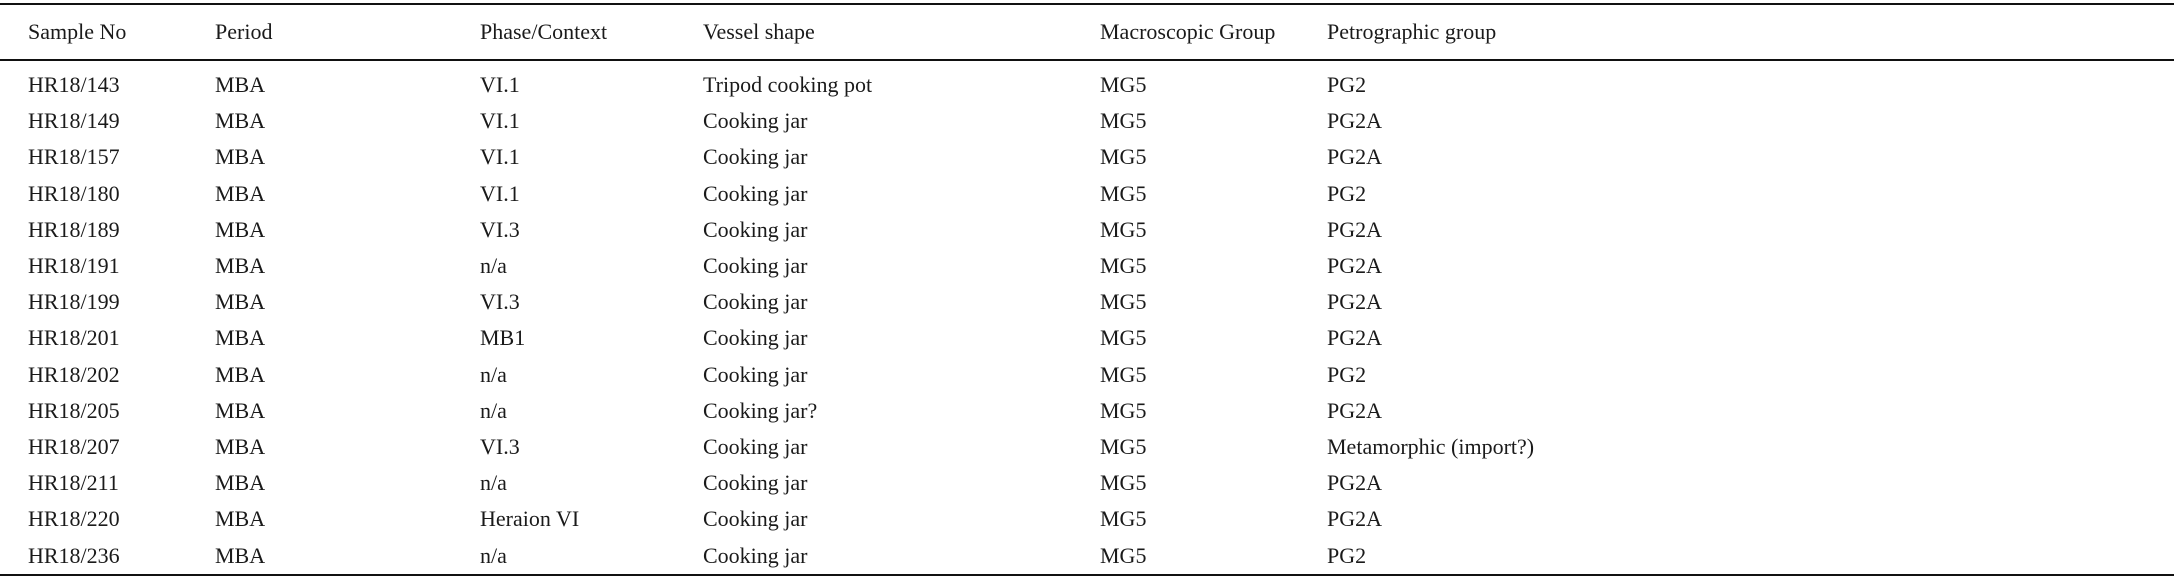 The height and width of the screenshot is (581, 2174). What do you see at coordinates (1087, 302) in the screenshot?
I see `table-row: HR18/199 MBA VI.3 Cooking jar MG5 PG2A` at bounding box center [1087, 302].